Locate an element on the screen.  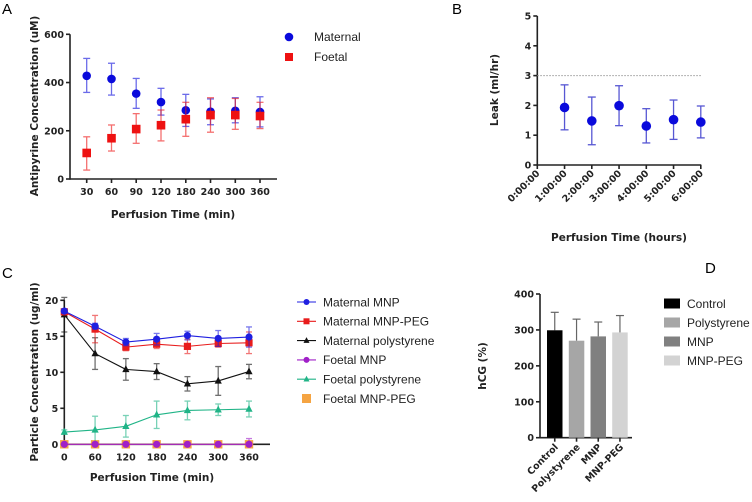
chart-c-xlabel: Perfusion Time (min) is located at coordinates (152, 478).